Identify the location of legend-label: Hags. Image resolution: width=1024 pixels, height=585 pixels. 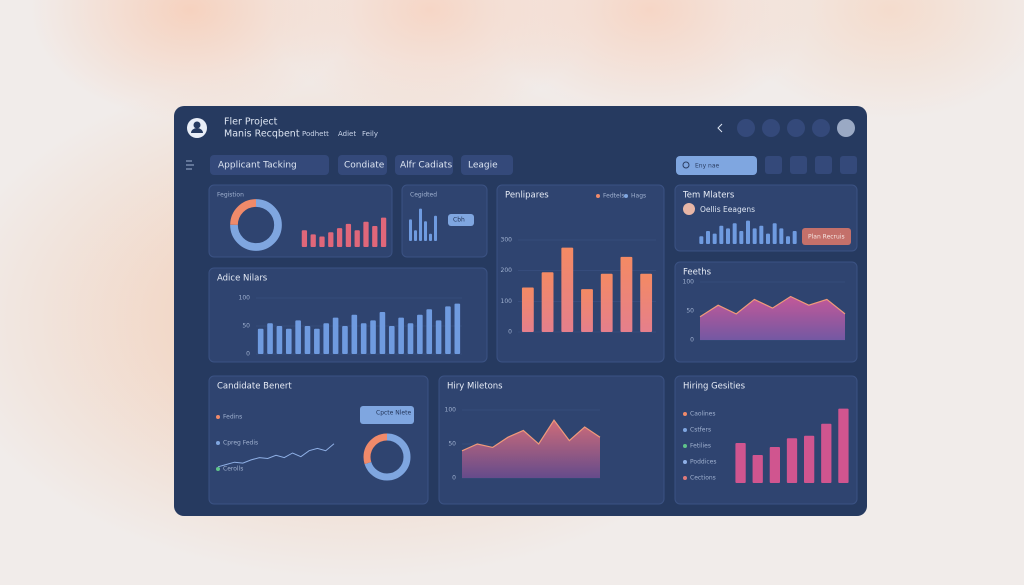
(638, 196).